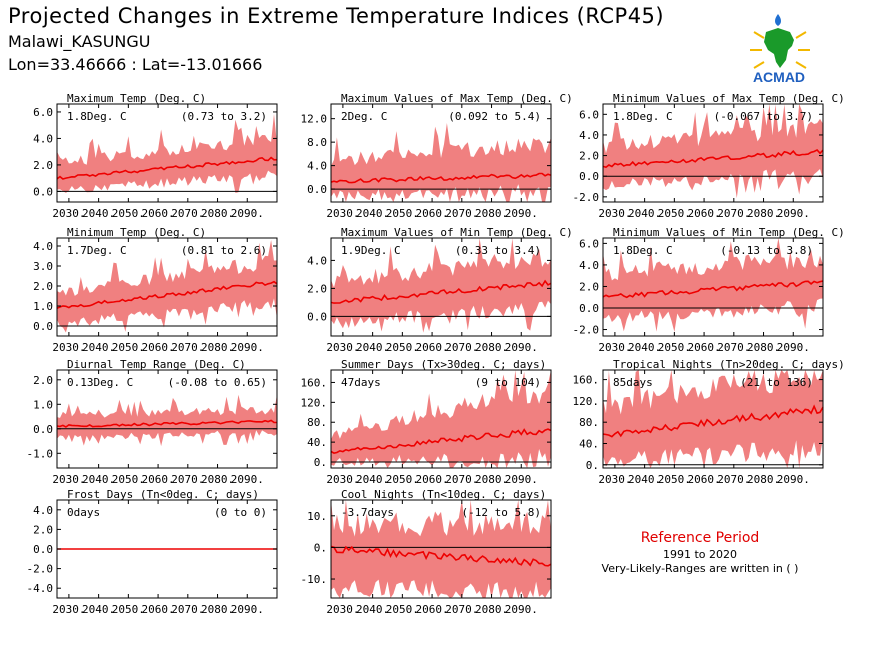 The image size is (879, 659). I want to click on y-tick-label: 40., so click(589, 444).